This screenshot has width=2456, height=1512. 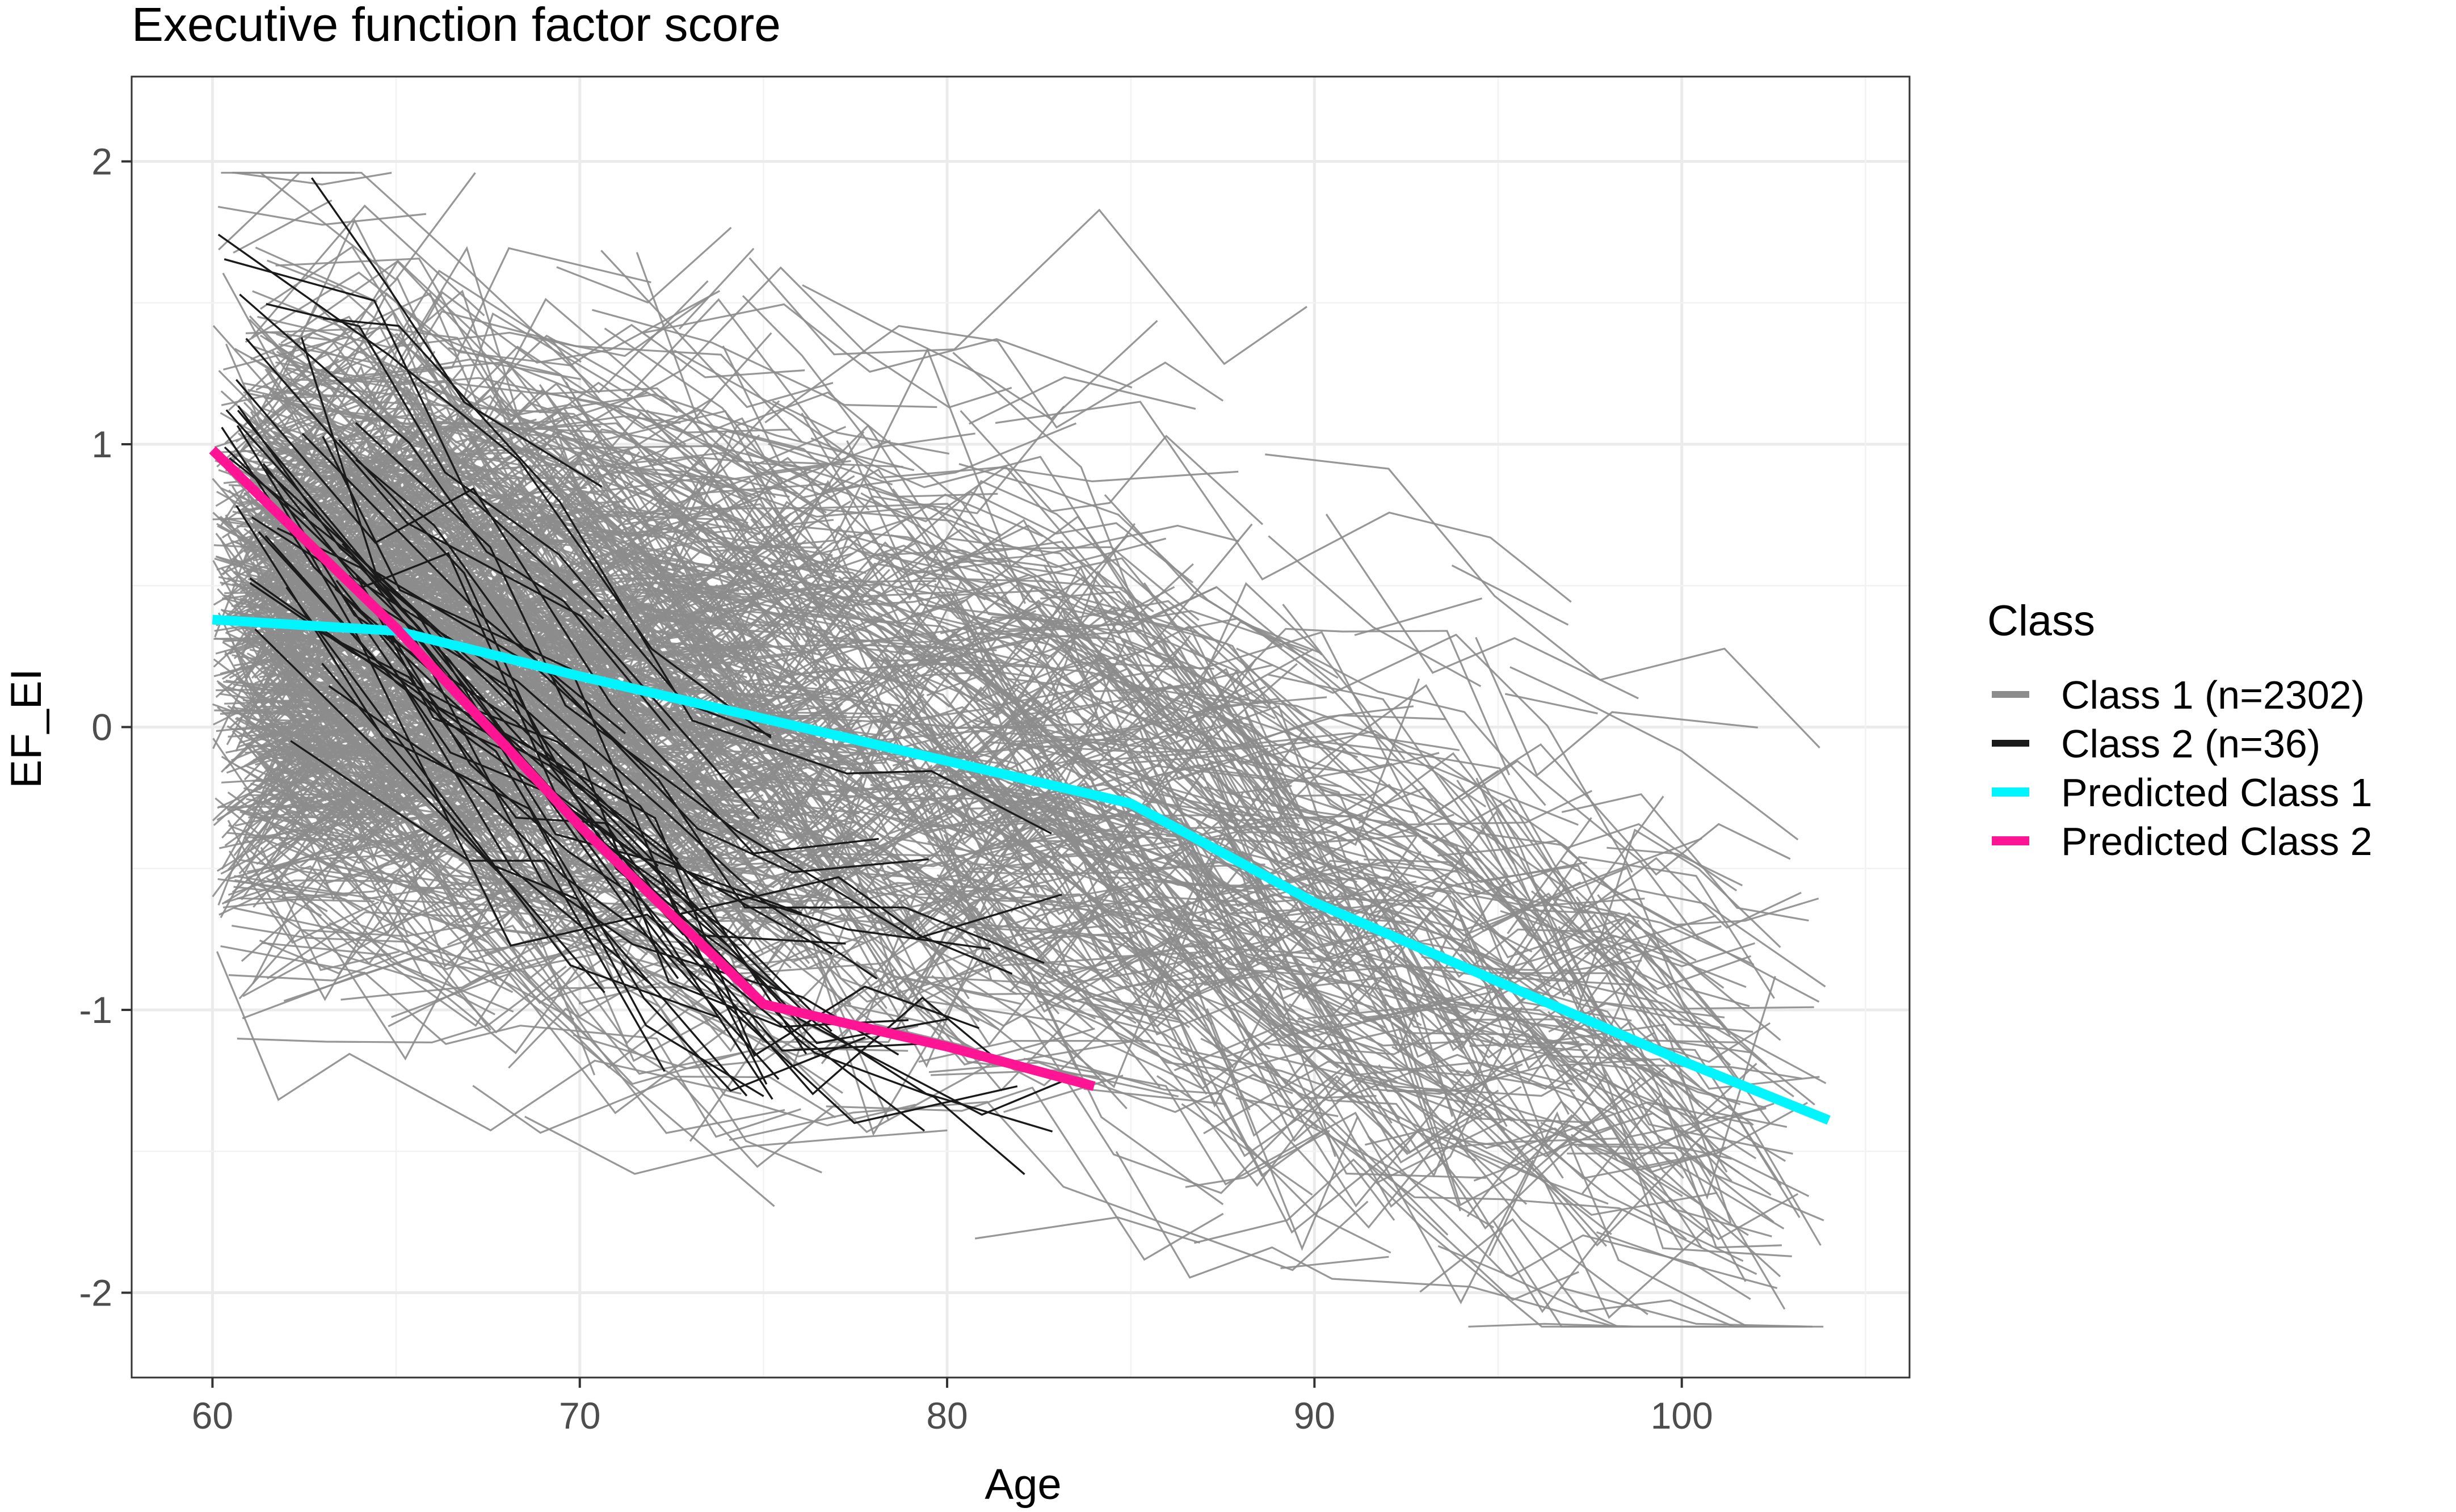 I want to click on y-tick-label: 1, so click(x=101, y=444).